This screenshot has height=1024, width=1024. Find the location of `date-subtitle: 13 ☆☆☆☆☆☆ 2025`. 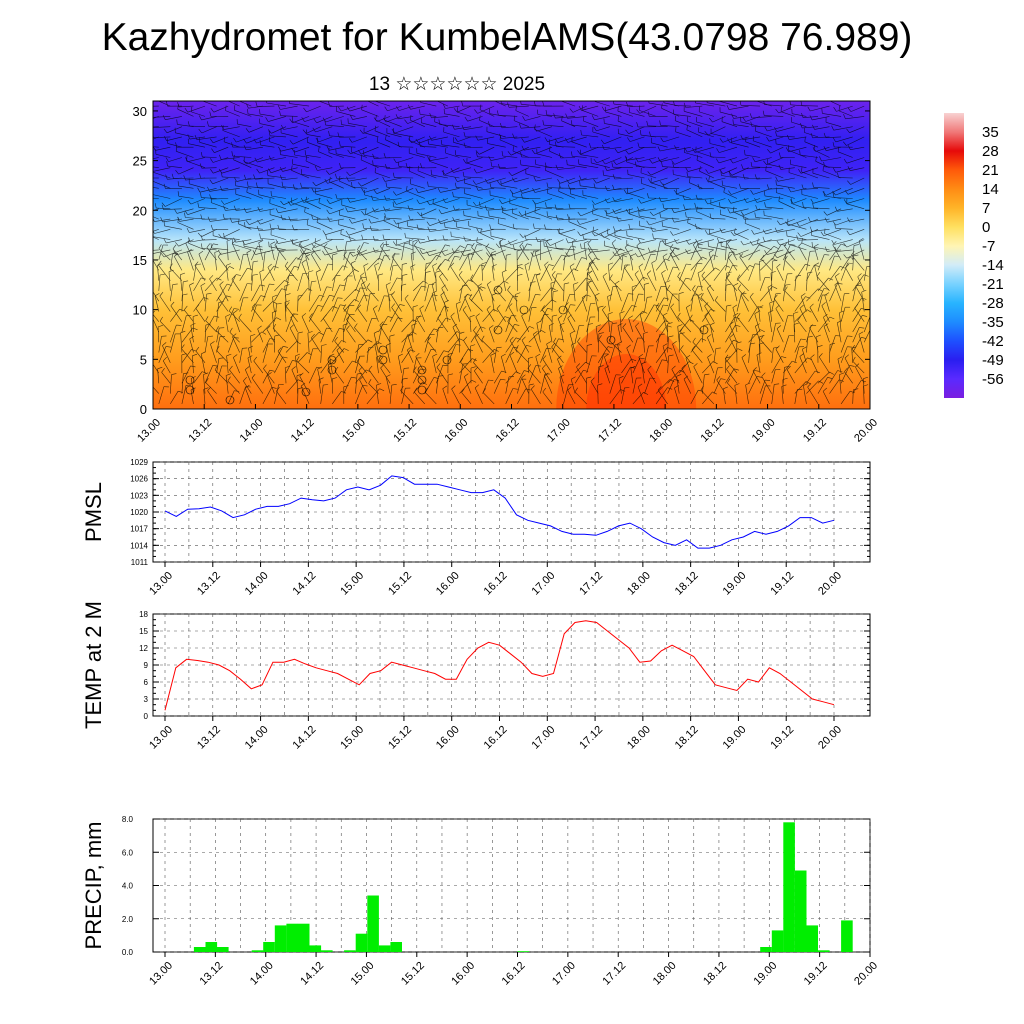

date-subtitle: 13 ☆☆☆☆☆☆ 2025 is located at coordinates (457, 84).